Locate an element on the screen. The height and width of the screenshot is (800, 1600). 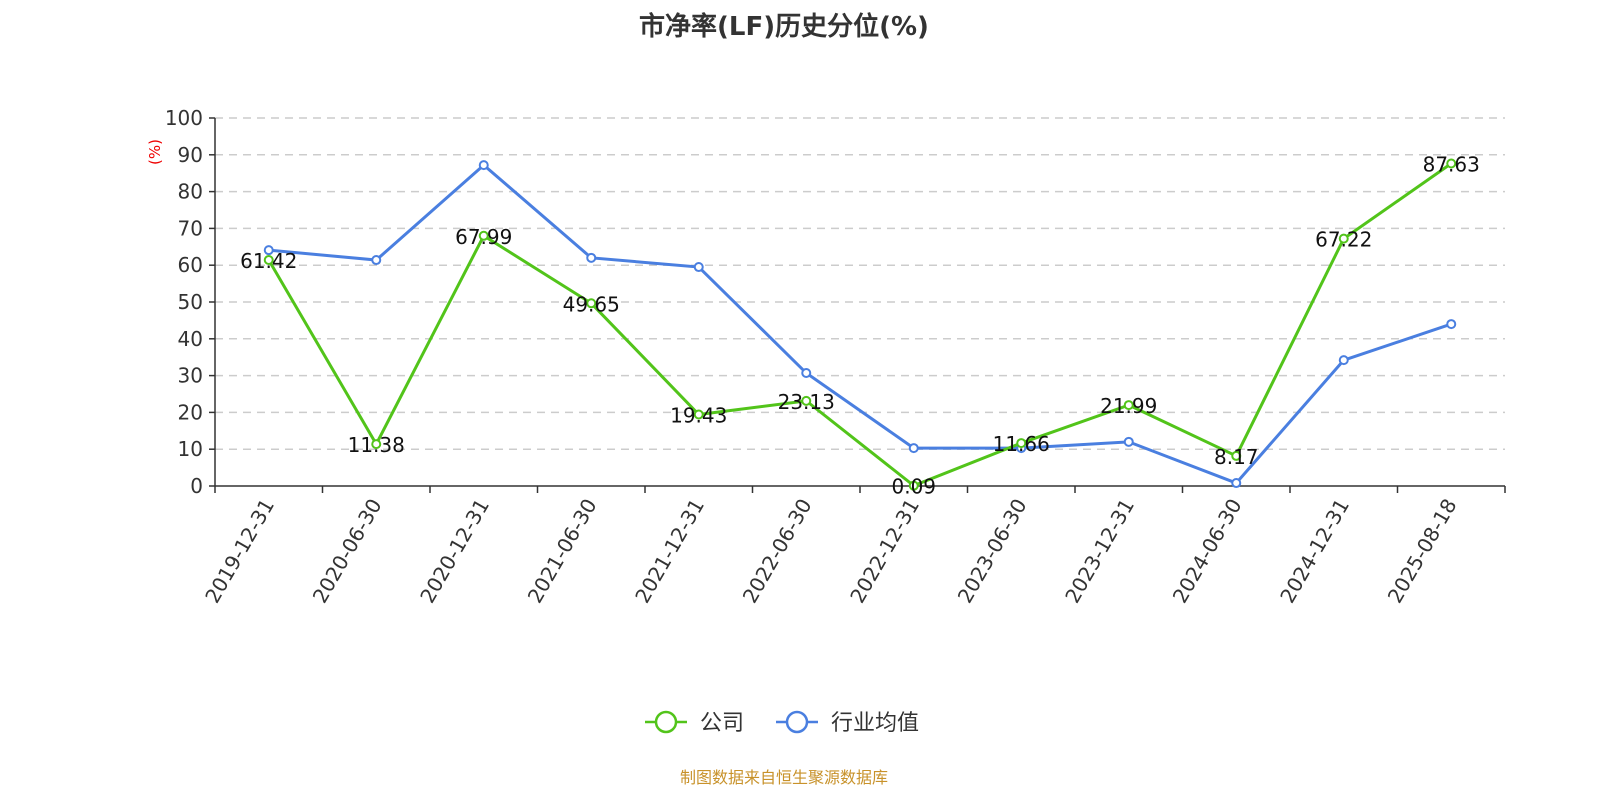
x-tick-label: 2020-06-30 is located at coordinates (347, 551).